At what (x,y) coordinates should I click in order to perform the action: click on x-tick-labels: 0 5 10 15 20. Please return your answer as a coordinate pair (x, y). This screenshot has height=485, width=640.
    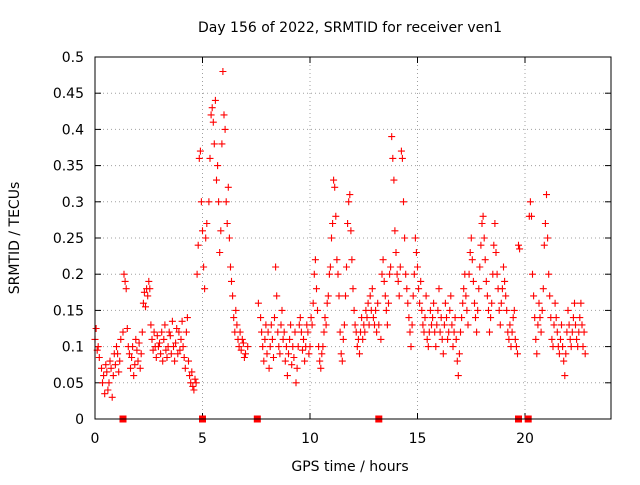
    Looking at the image, I should click on (312, 439).